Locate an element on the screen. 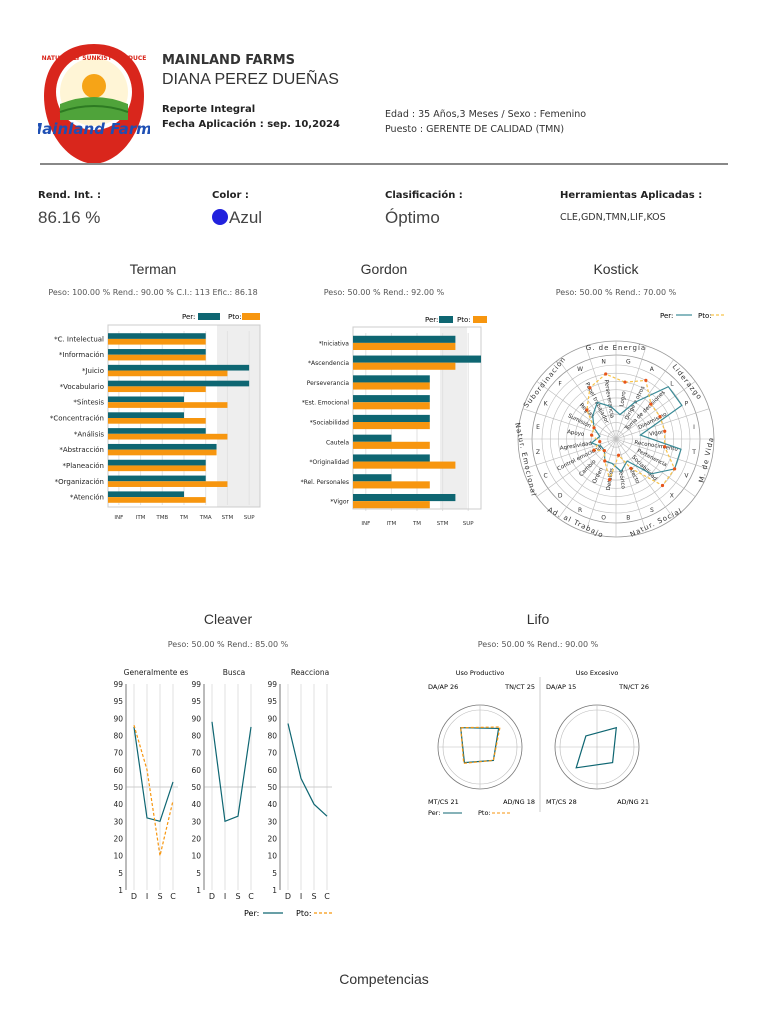 This screenshot has width=768, height=1024. terman-legend-pto: Pto: is located at coordinates (235, 317).